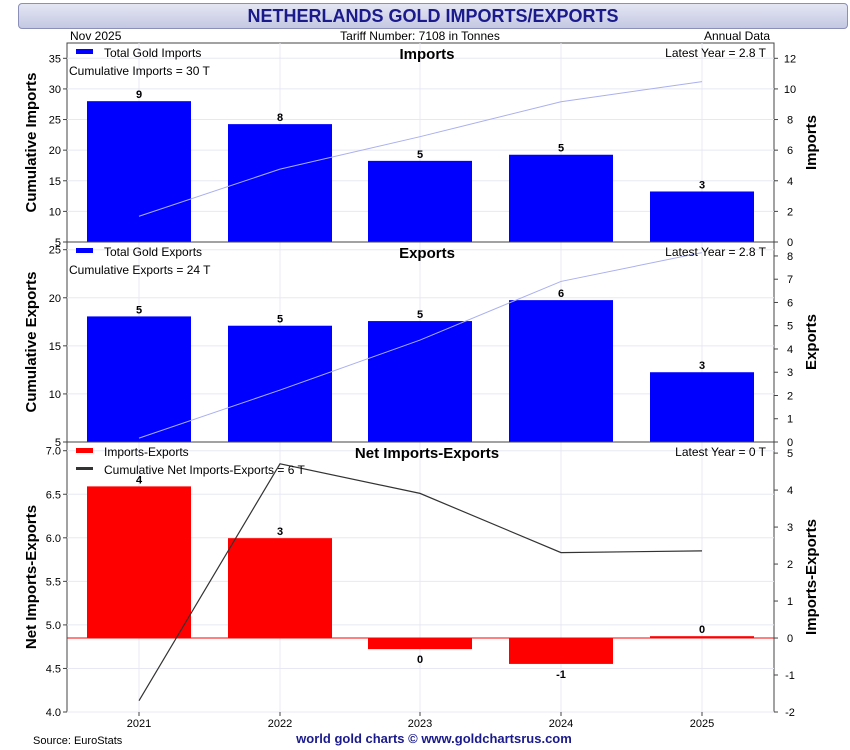 This screenshot has width=850, height=750. What do you see at coordinates (721, 452) in the screenshot?
I see `latest-year-label: Latest Year = 0 T` at bounding box center [721, 452].